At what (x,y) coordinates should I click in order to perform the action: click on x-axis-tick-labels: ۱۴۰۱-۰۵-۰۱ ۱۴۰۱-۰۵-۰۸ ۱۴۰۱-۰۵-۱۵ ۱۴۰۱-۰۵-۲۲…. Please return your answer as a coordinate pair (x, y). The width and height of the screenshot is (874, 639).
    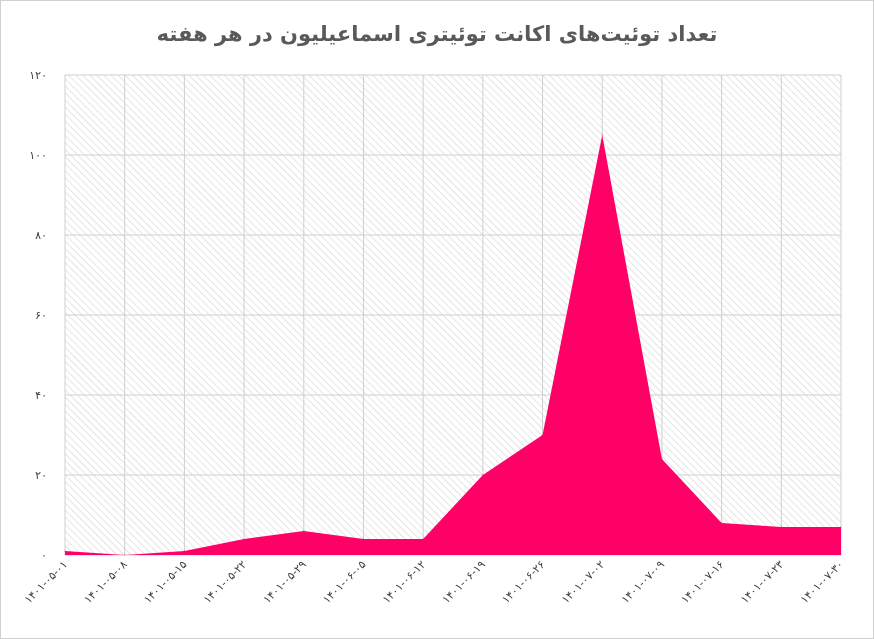
    Looking at the image, I should click on (434, 582).